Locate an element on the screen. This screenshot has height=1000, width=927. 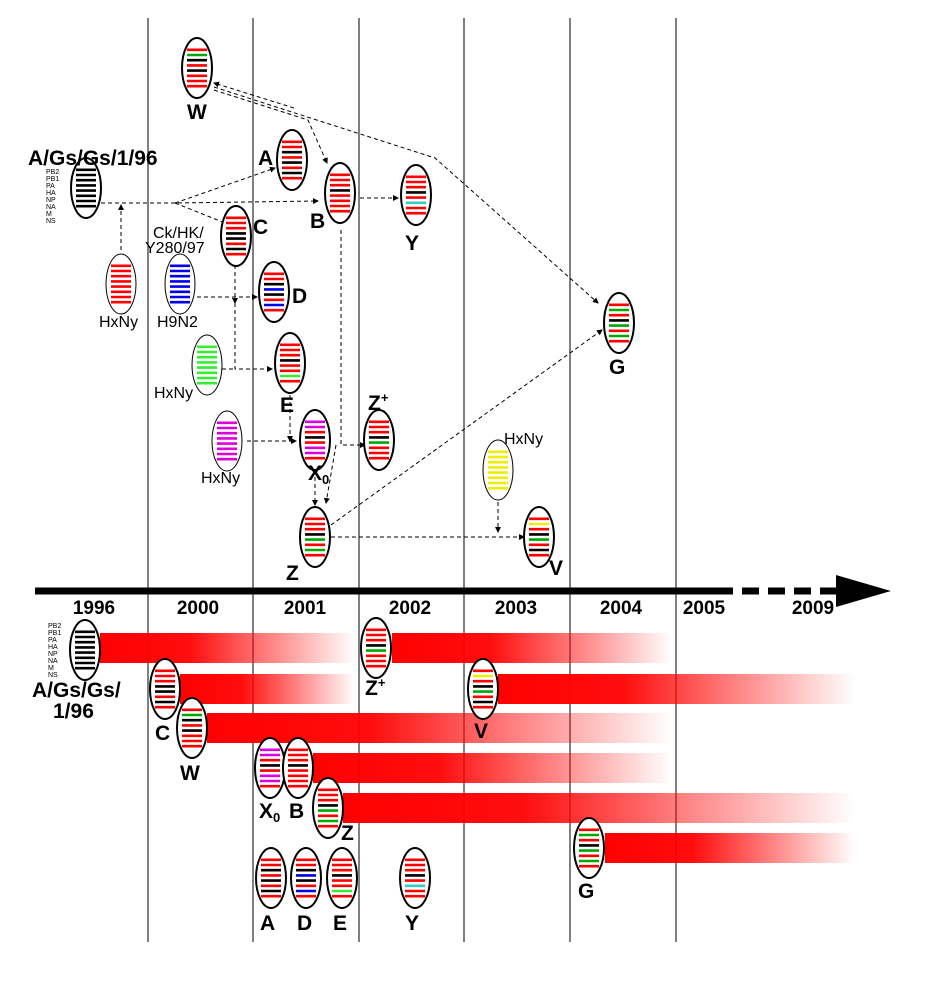
virus-oval-a is located at coordinates (292, 160).